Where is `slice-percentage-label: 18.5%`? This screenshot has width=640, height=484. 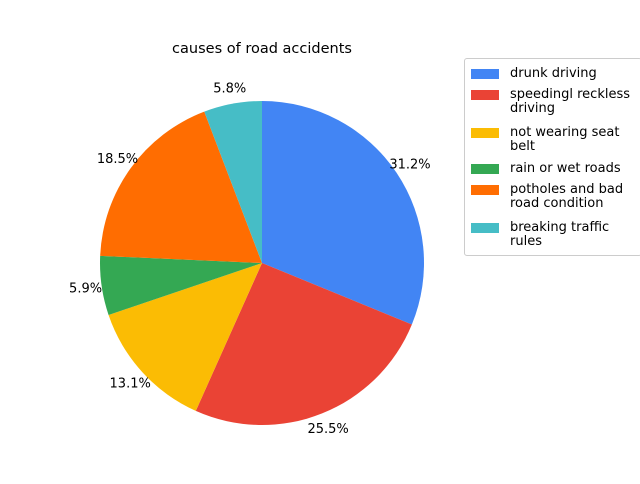
slice-percentage-label: 18.5% is located at coordinates (117, 159).